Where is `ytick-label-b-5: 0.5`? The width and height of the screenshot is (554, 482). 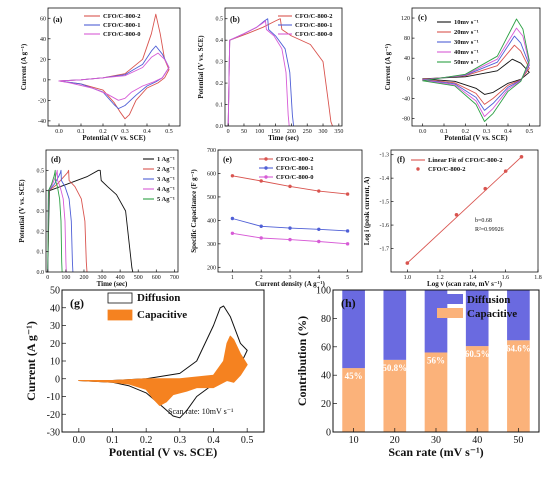 ytick-label-b-5: 0.5 is located at coordinates (220, 20).